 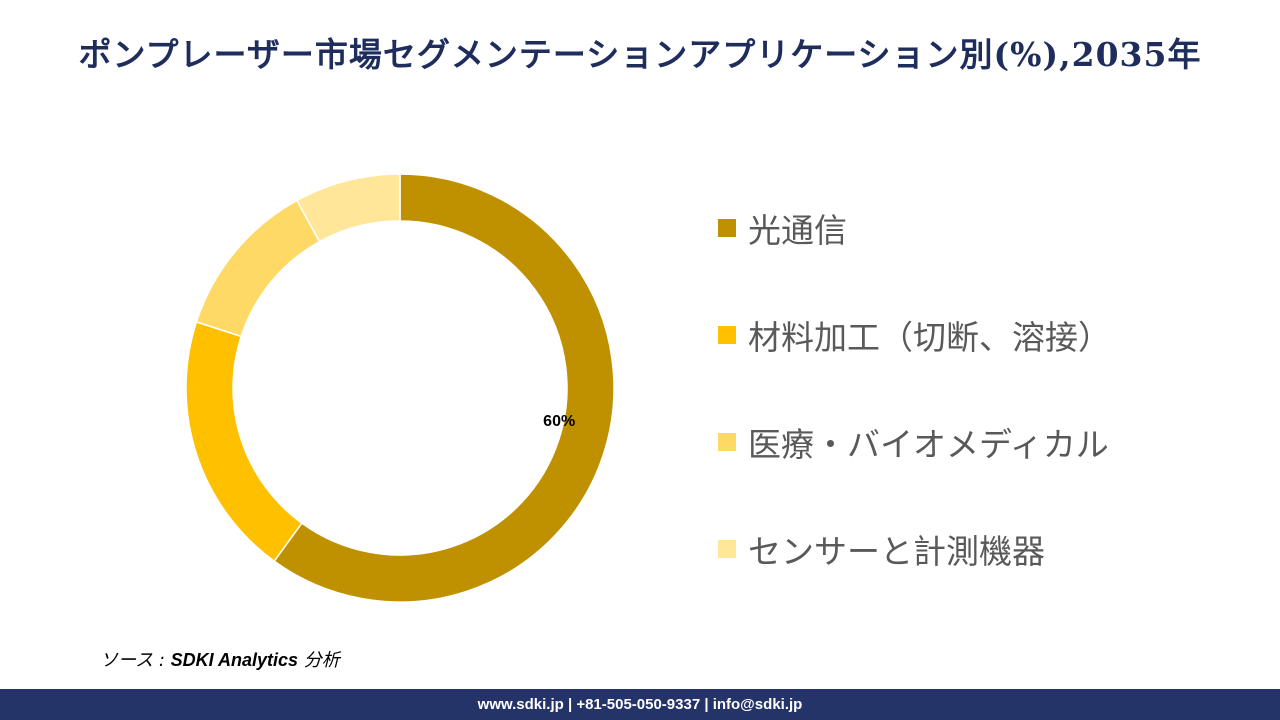 What do you see at coordinates (896, 551) in the screenshot?
I see `legend-label: センサーと計測機器` at bounding box center [896, 551].